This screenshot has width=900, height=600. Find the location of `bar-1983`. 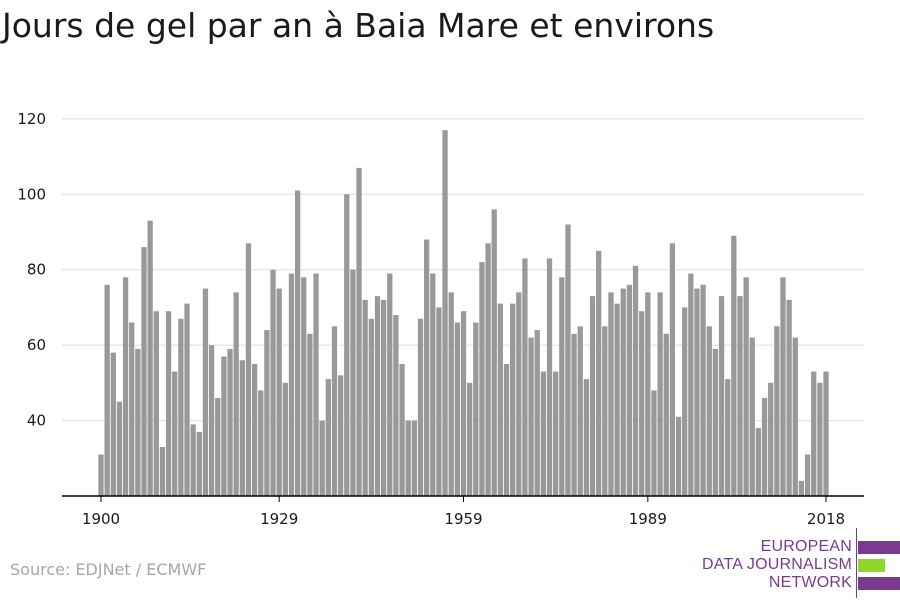

bar-1983 is located at coordinates (611, 394).